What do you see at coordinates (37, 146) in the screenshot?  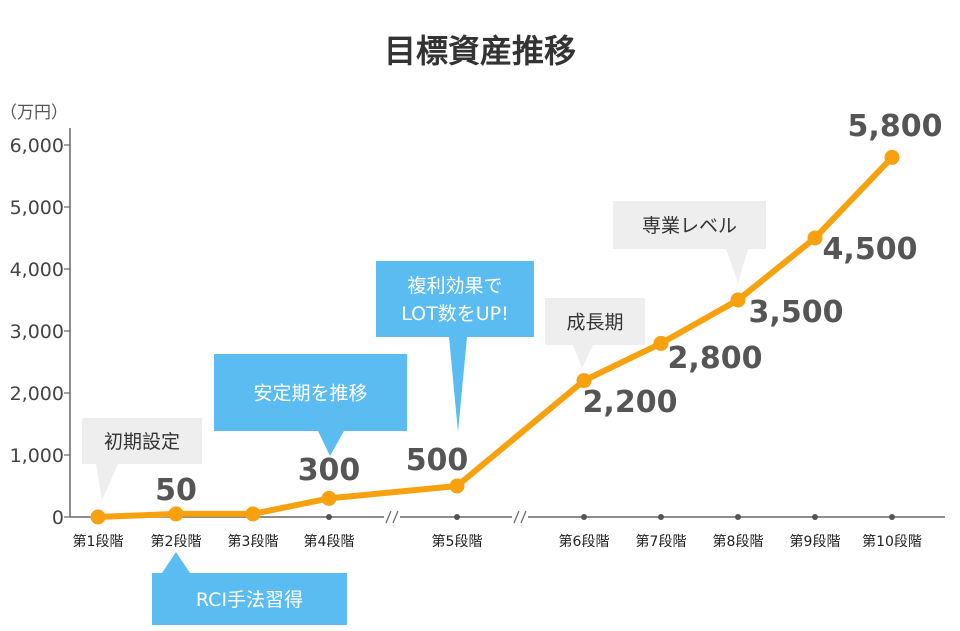 I see `y-tick-label: 6,000` at bounding box center [37, 146].